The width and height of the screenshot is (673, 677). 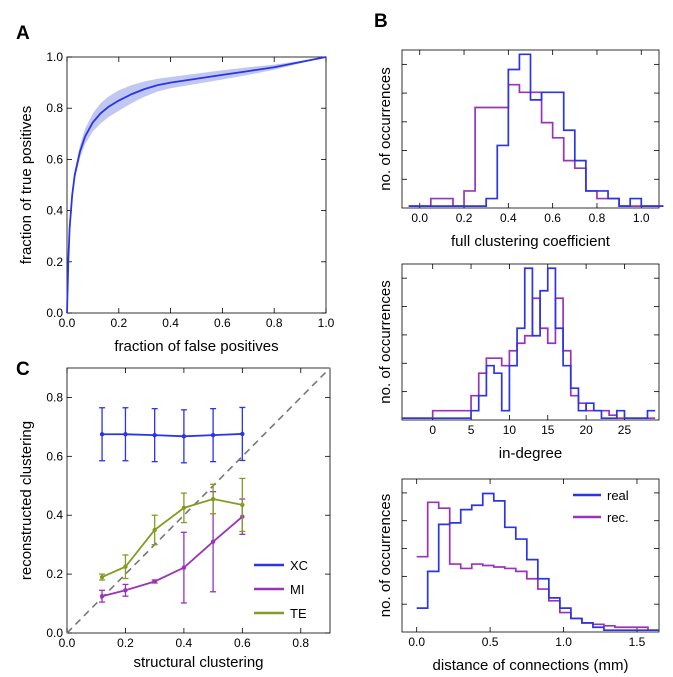 I want to click on x-tick-label-B2: 0, so click(x=432, y=430).